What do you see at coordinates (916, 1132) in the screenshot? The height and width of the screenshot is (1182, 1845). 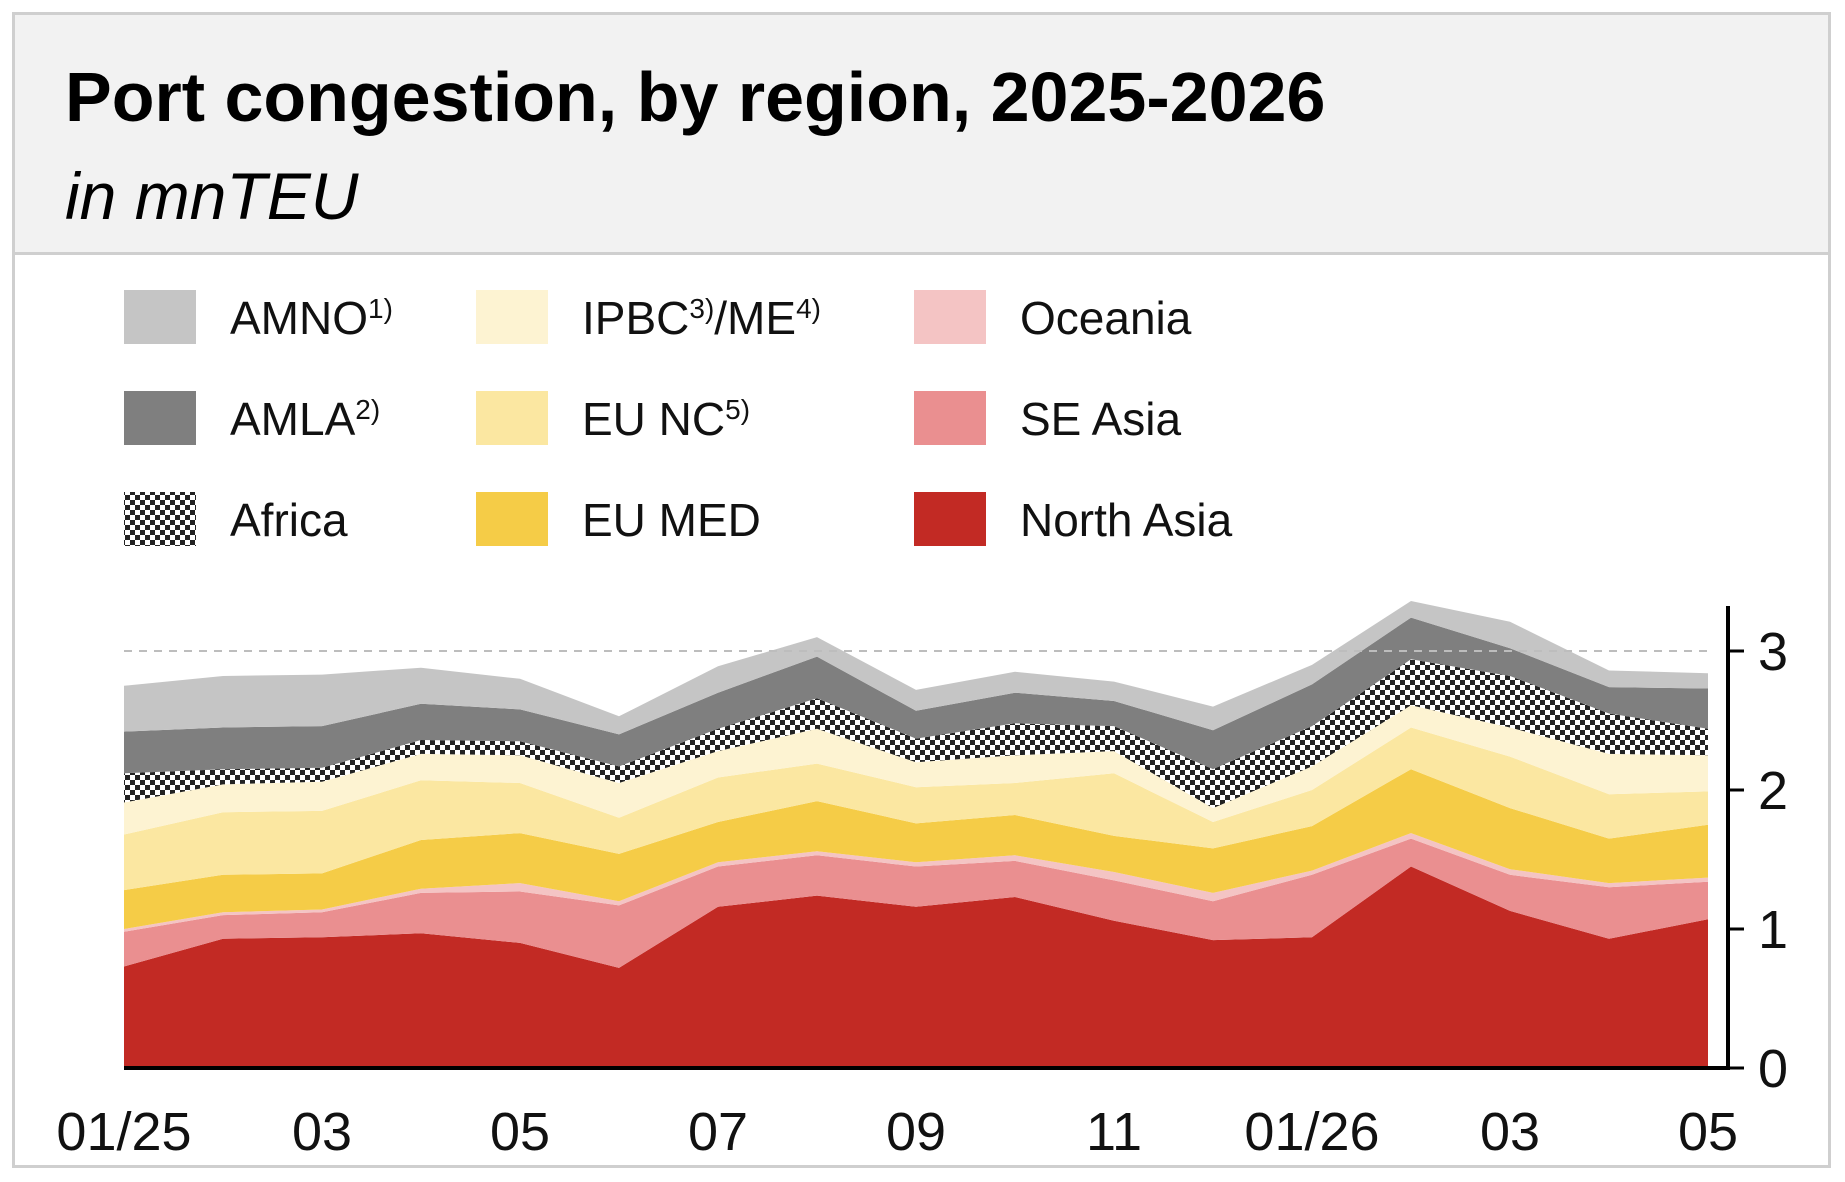 I see `x-tick-label: 09` at bounding box center [916, 1132].